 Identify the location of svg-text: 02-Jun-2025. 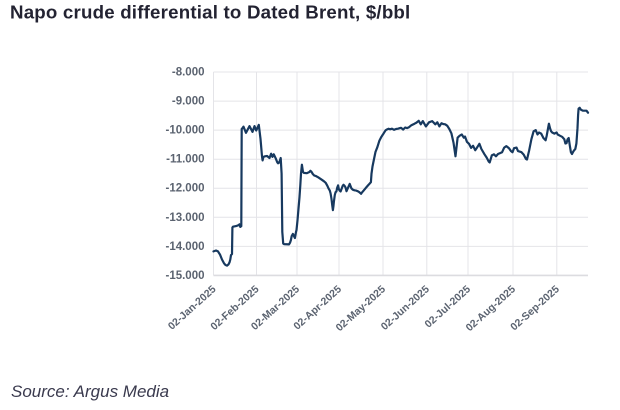
(405, 308).